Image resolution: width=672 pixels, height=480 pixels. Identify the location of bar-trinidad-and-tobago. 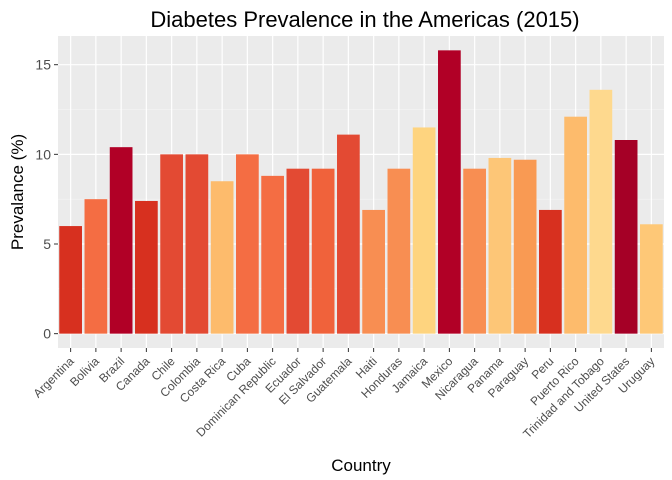
(601, 211).